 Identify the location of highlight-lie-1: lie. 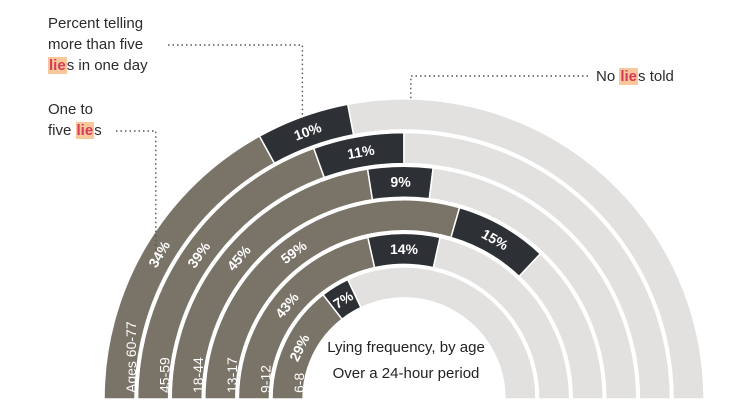
(57, 65).